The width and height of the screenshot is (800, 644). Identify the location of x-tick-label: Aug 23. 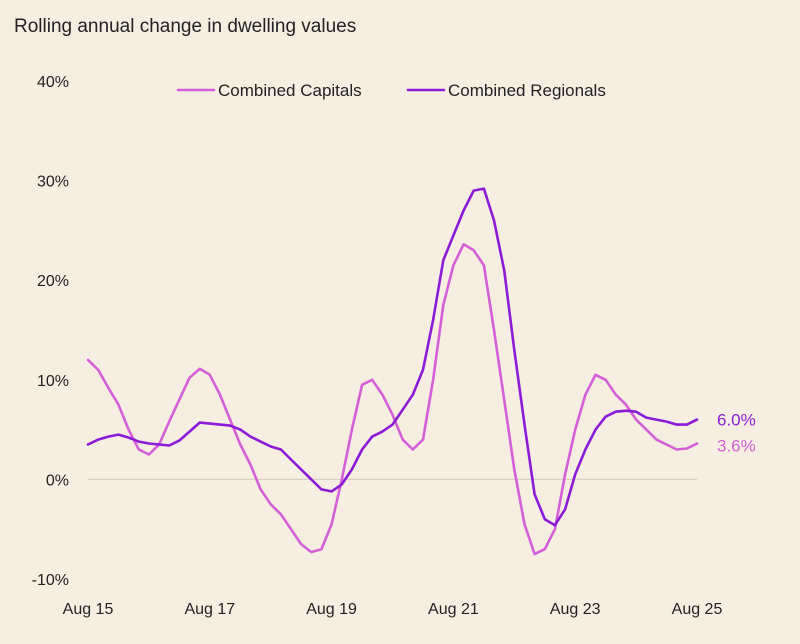
(575, 609).